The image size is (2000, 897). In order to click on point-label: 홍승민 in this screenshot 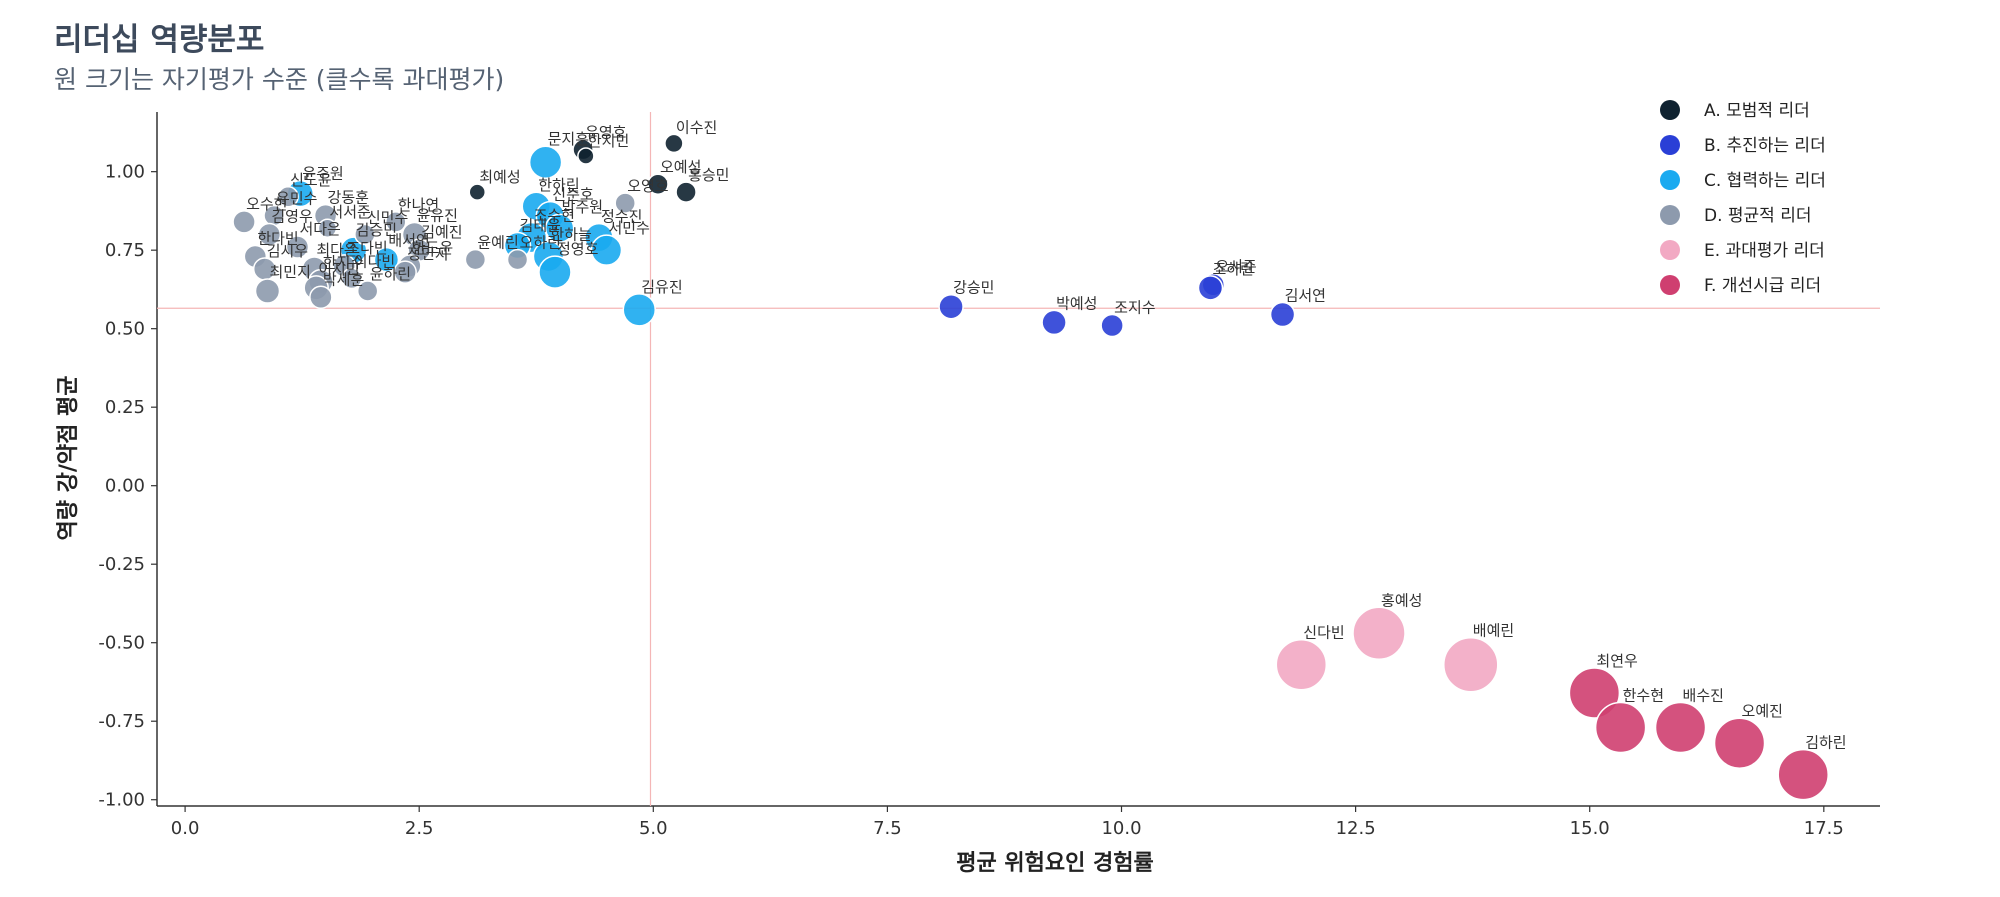, I will do `click(708, 175)`.